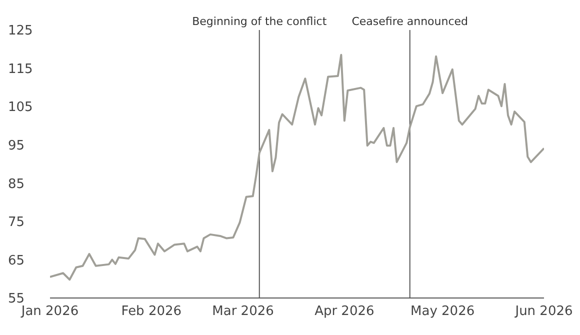 This screenshot has height=335, width=580. What do you see at coordinates (442, 312) in the screenshot?
I see `x-tick-label: May 2026` at bounding box center [442, 312].